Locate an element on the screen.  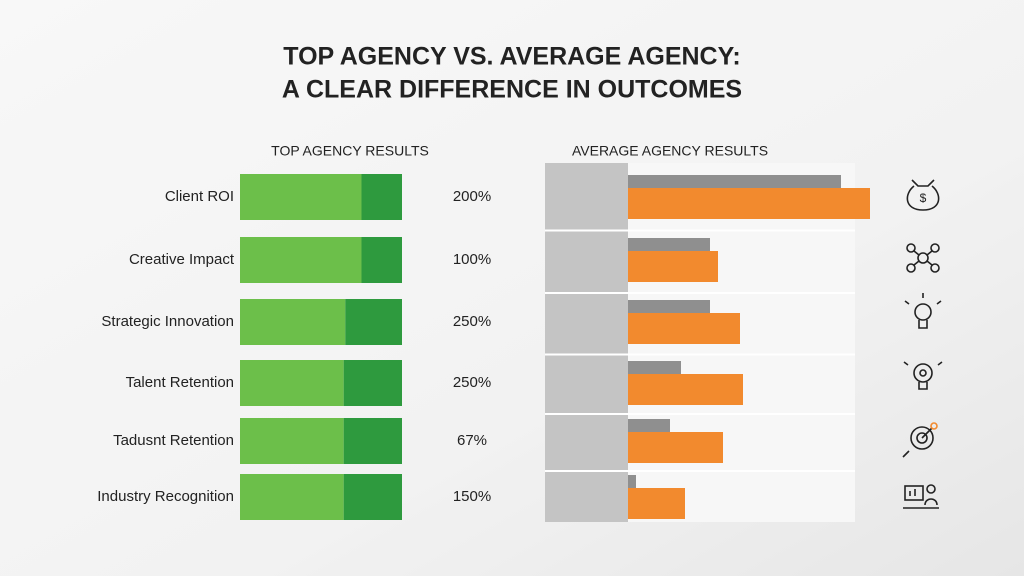
row-label: Creative Impact is located at coordinates (182, 259).